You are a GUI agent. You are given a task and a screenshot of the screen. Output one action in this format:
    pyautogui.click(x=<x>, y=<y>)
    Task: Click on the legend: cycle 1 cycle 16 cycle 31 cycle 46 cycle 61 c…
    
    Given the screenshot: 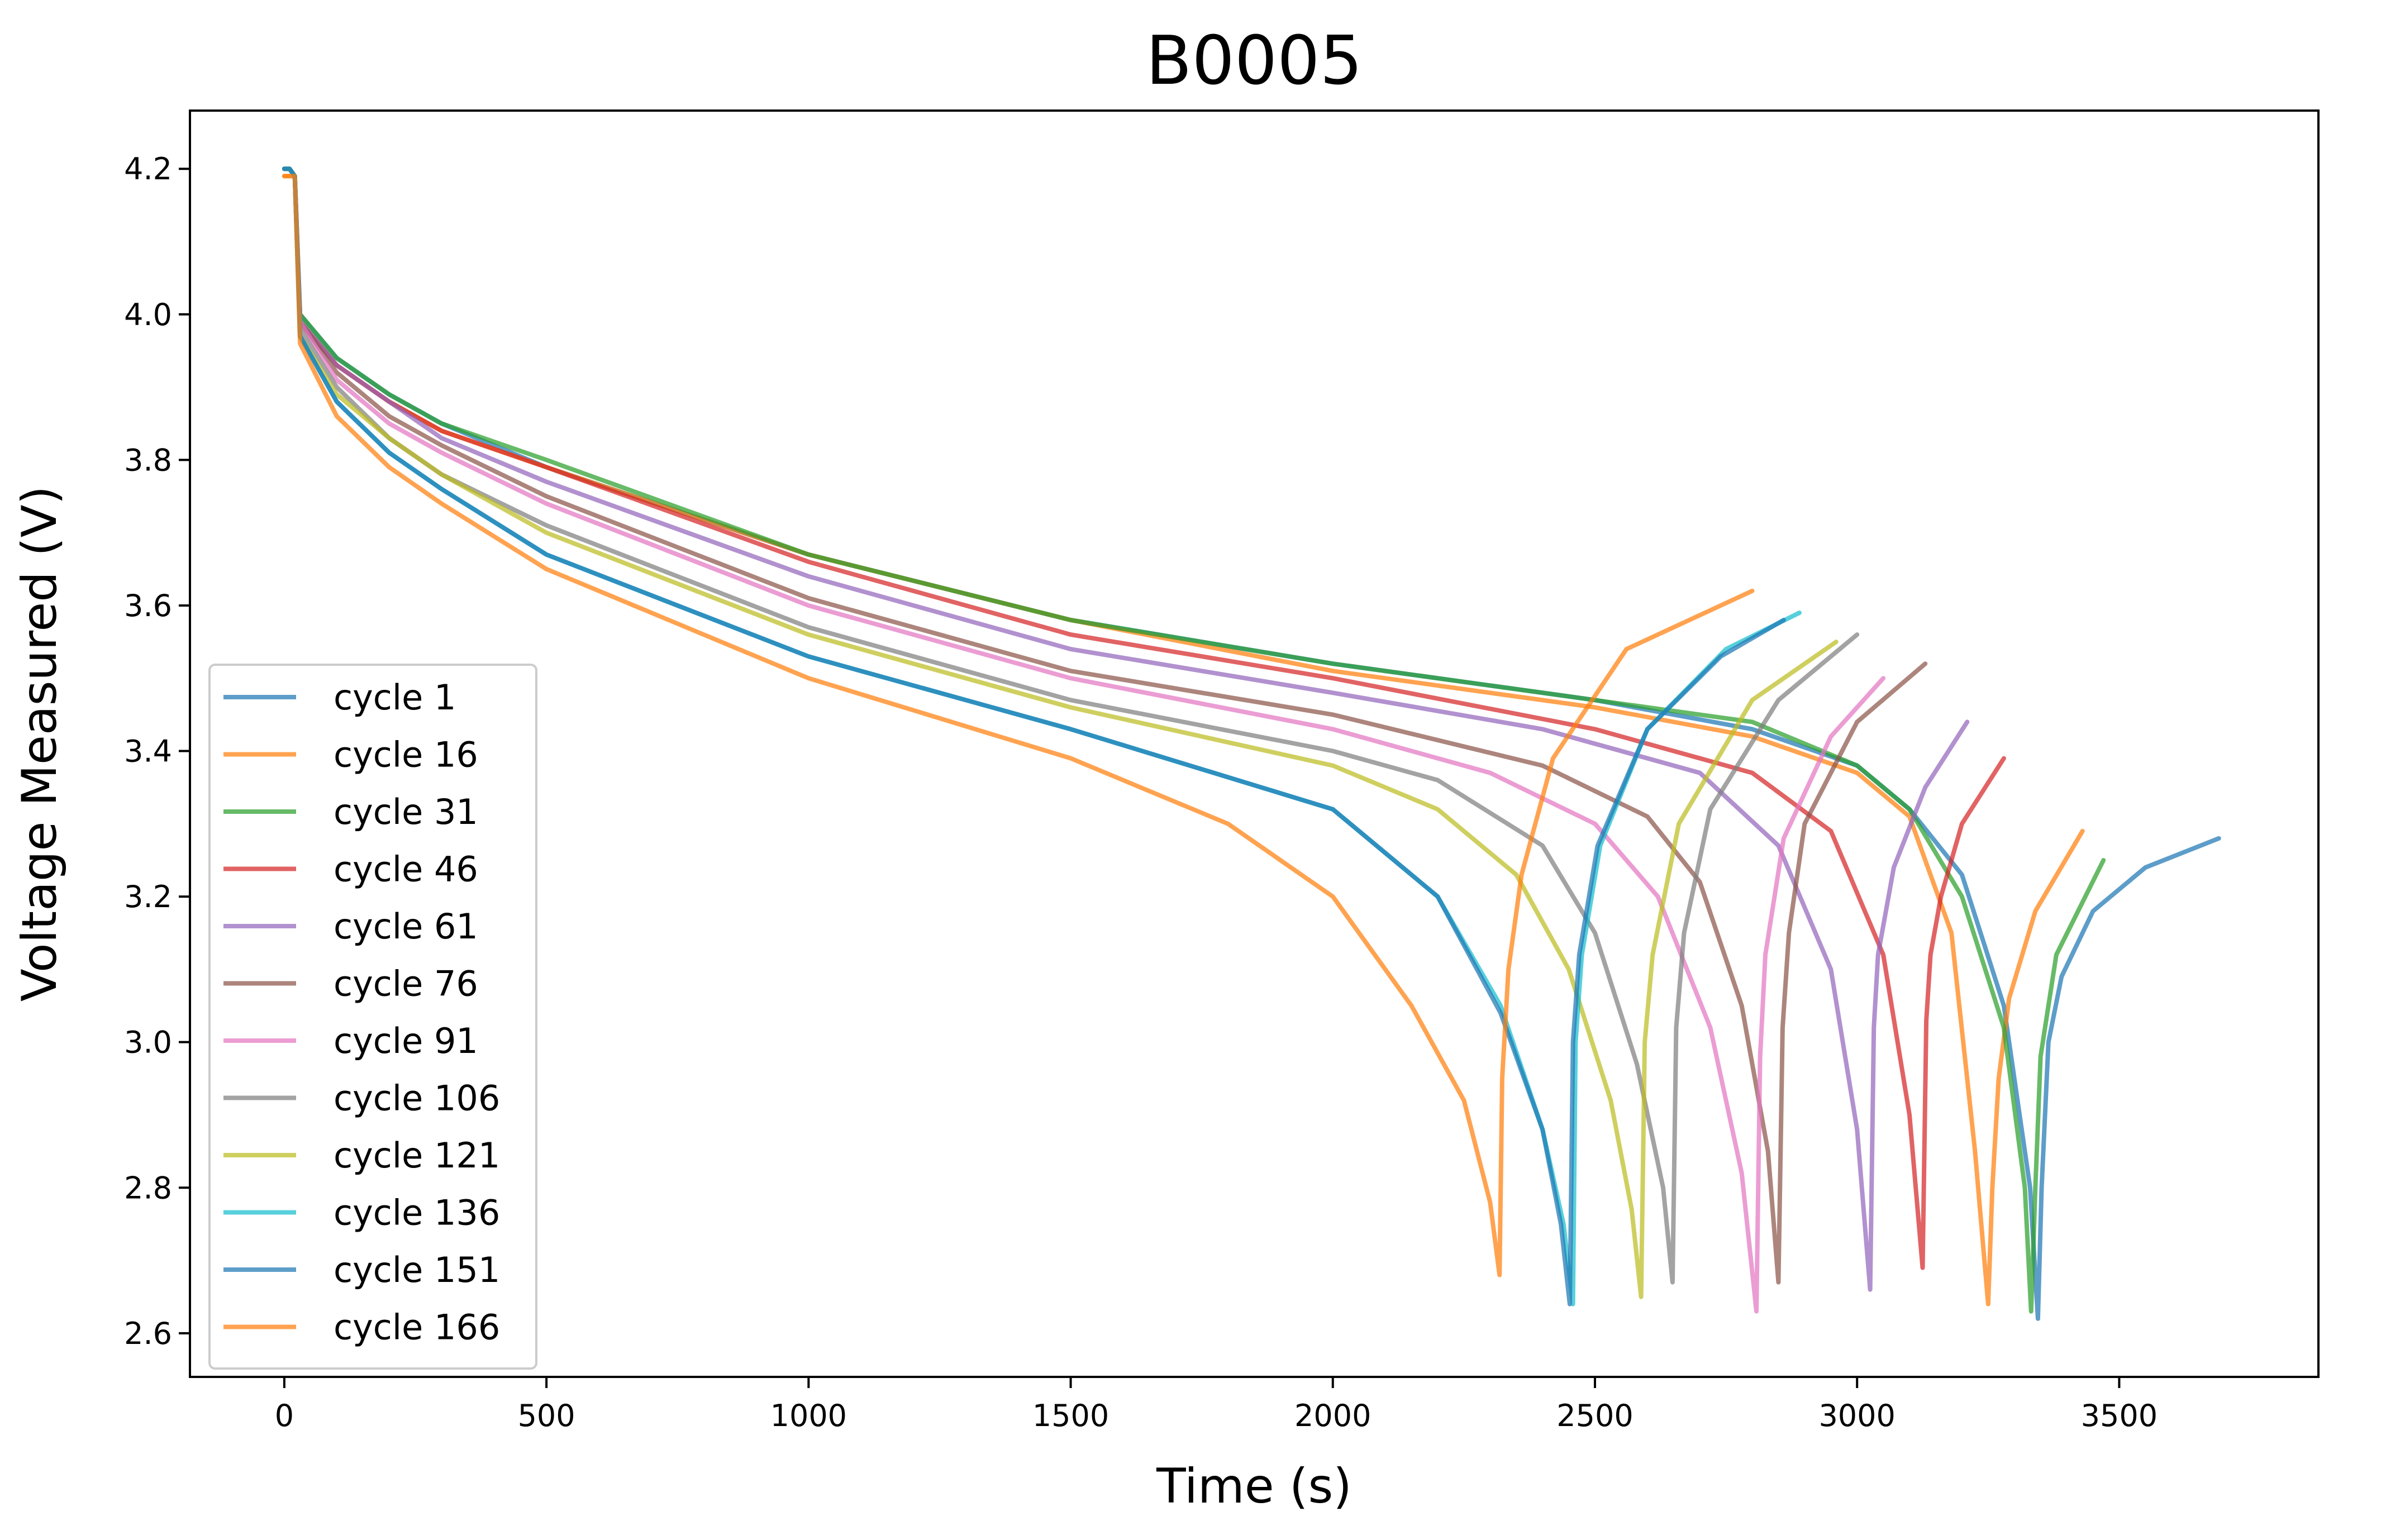 What is the action you would take?
    pyautogui.click(x=372, y=1017)
    